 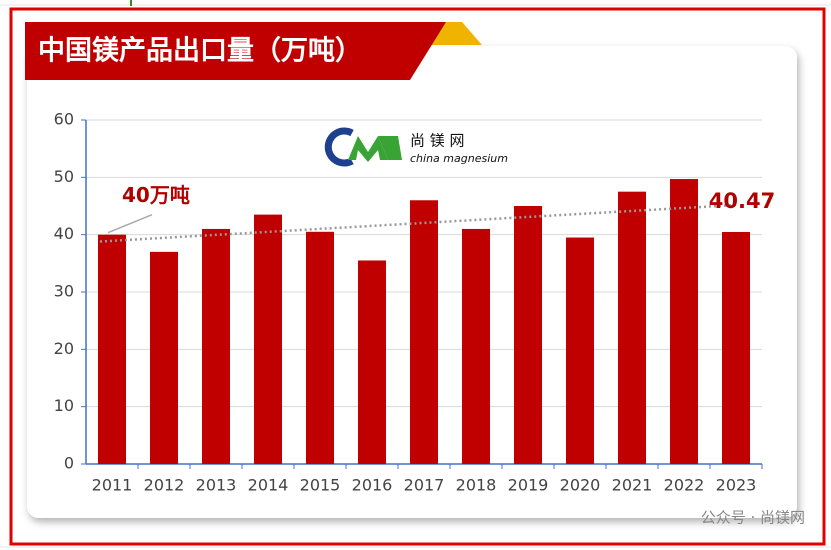 What do you see at coordinates (64, 348) in the screenshot?
I see `y-tick-label: 20` at bounding box center [64, 348].